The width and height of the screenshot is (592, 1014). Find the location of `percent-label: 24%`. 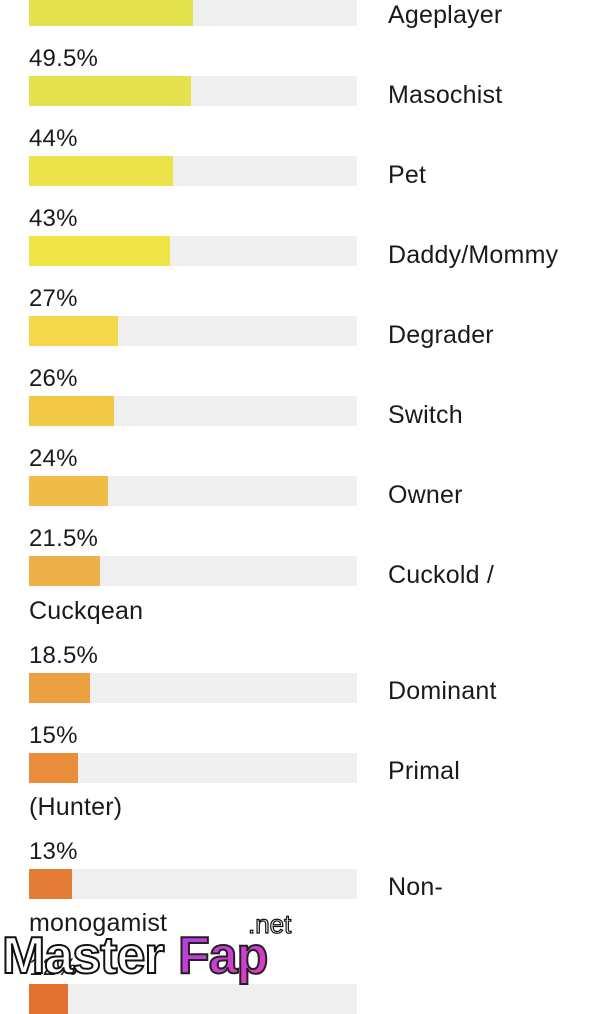

percent-label: 24% is located at coordinates (53, 458).